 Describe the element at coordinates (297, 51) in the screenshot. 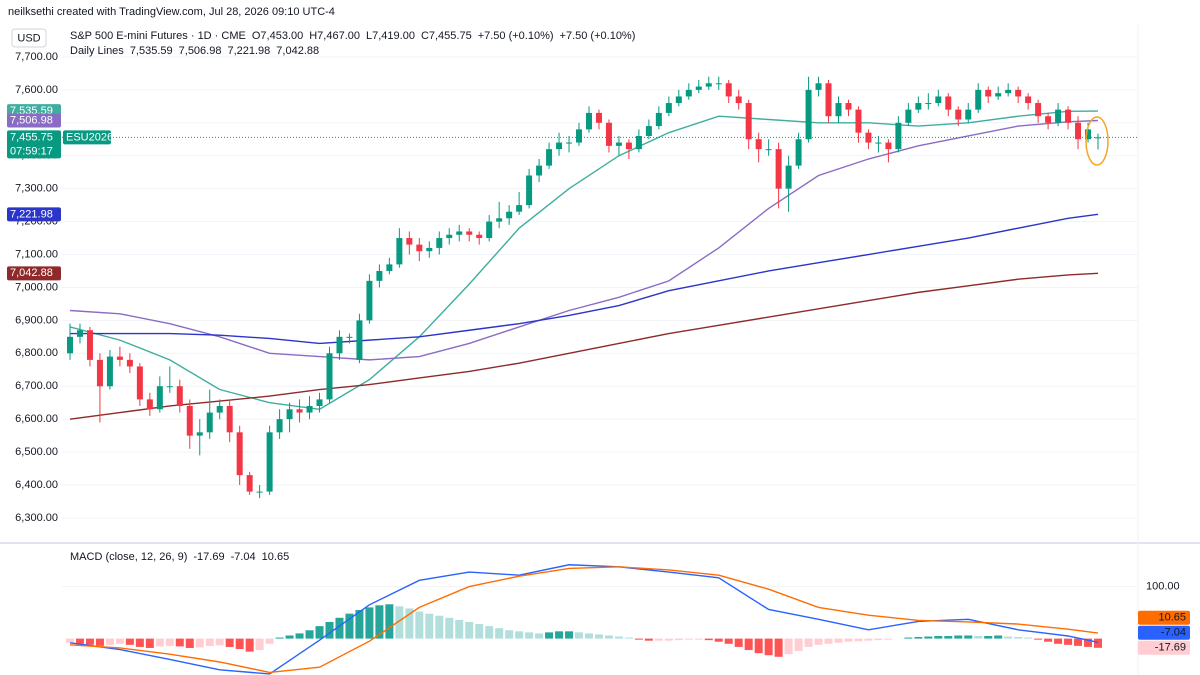

I see `line-legend: 7,042.88` at that location.